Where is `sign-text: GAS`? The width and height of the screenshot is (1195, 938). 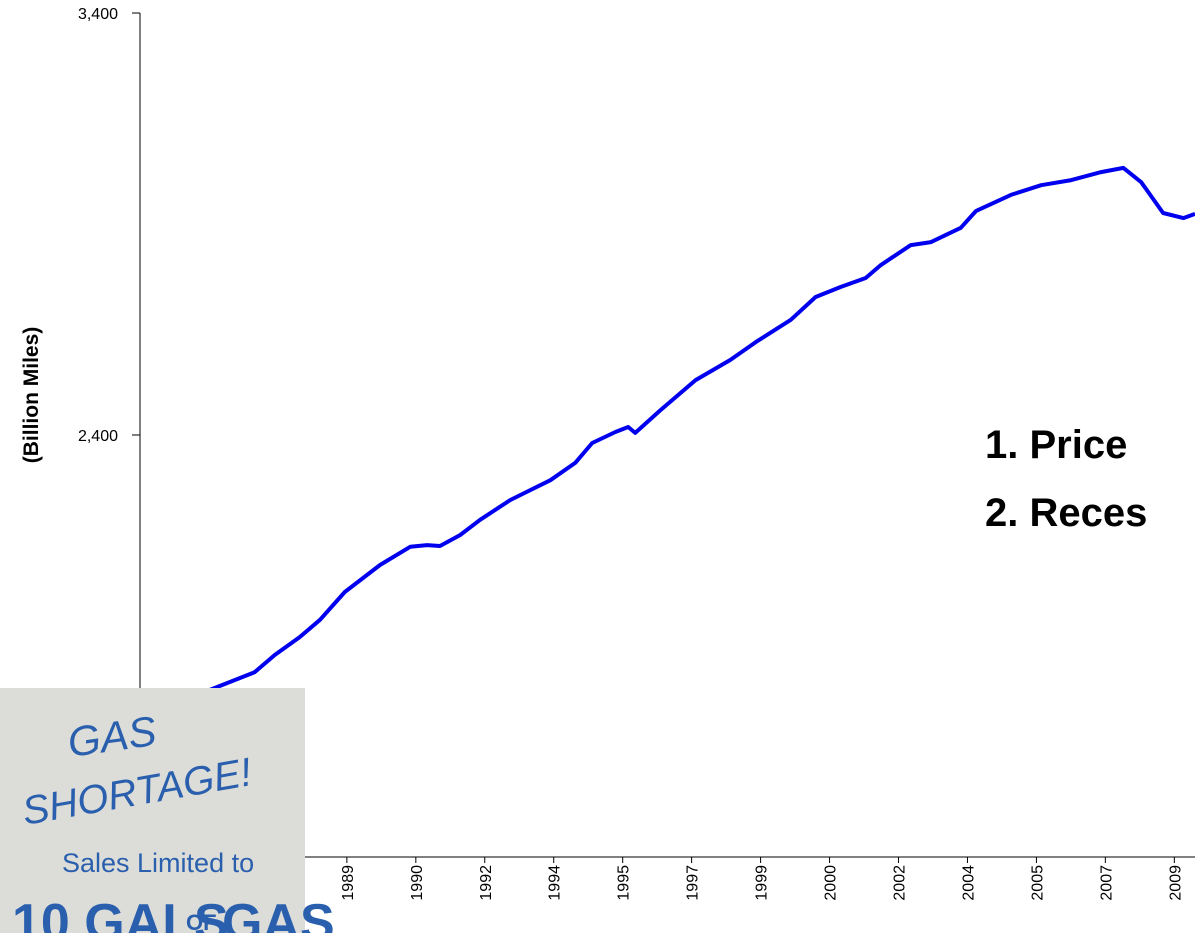 sign-text: GAS is located at coordinates (278, 913).